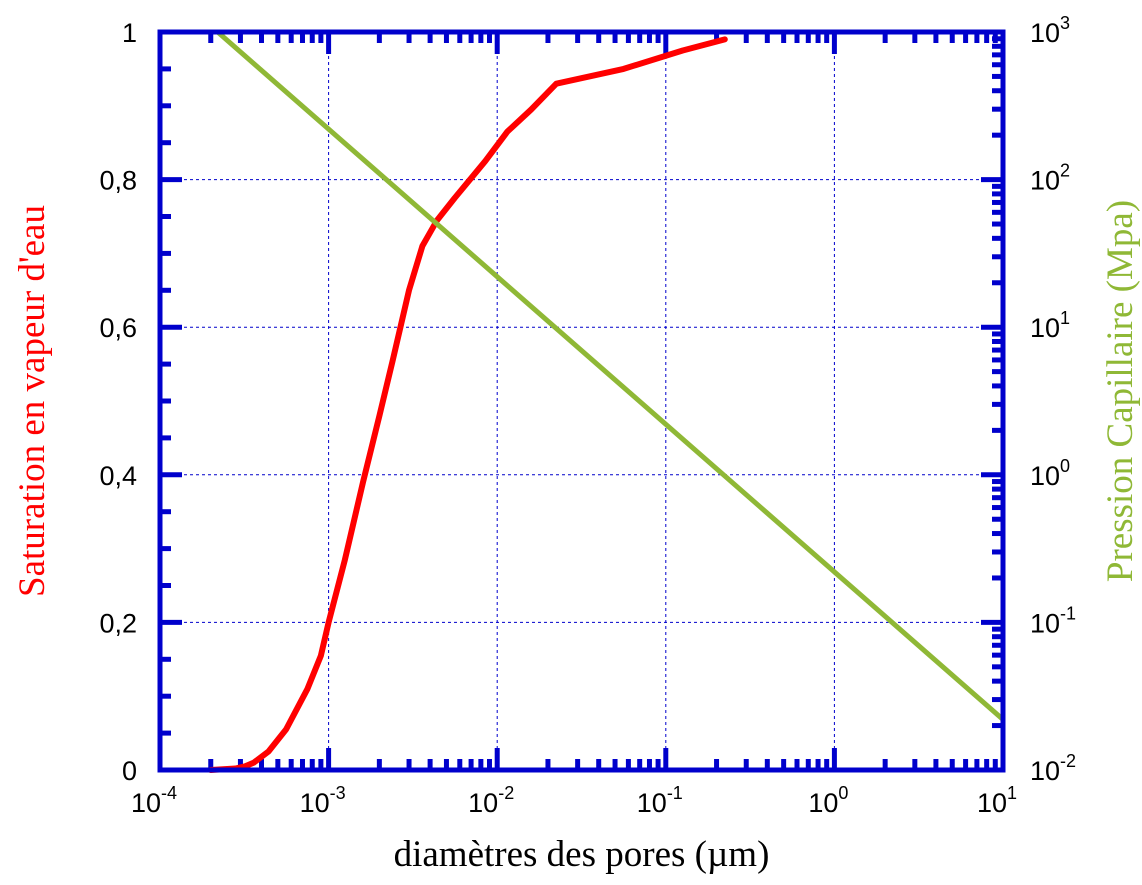 This screenshot has width=1142, height=885. What do you see at coordinates (1120, 391) in the screenshot?
I see `right-y-axis-title: Pression Capillaire (Mpa)` at bounding box center [1120, 391].